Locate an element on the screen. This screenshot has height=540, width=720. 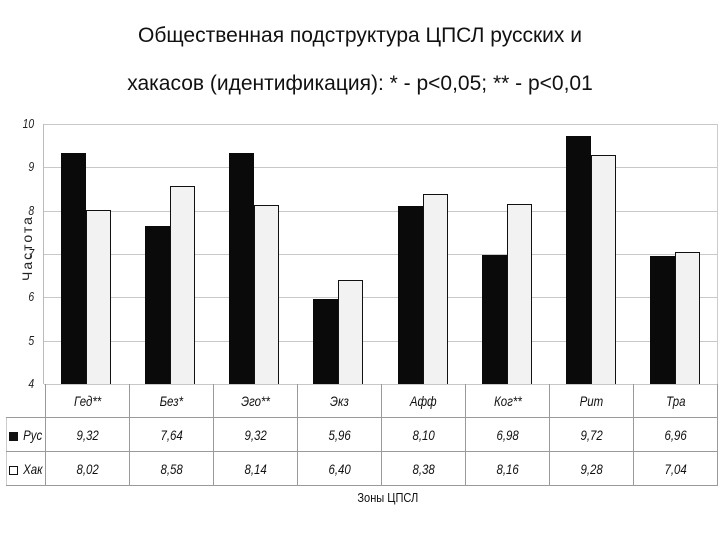
category-label: Экз is located at coordinates (339, 401).